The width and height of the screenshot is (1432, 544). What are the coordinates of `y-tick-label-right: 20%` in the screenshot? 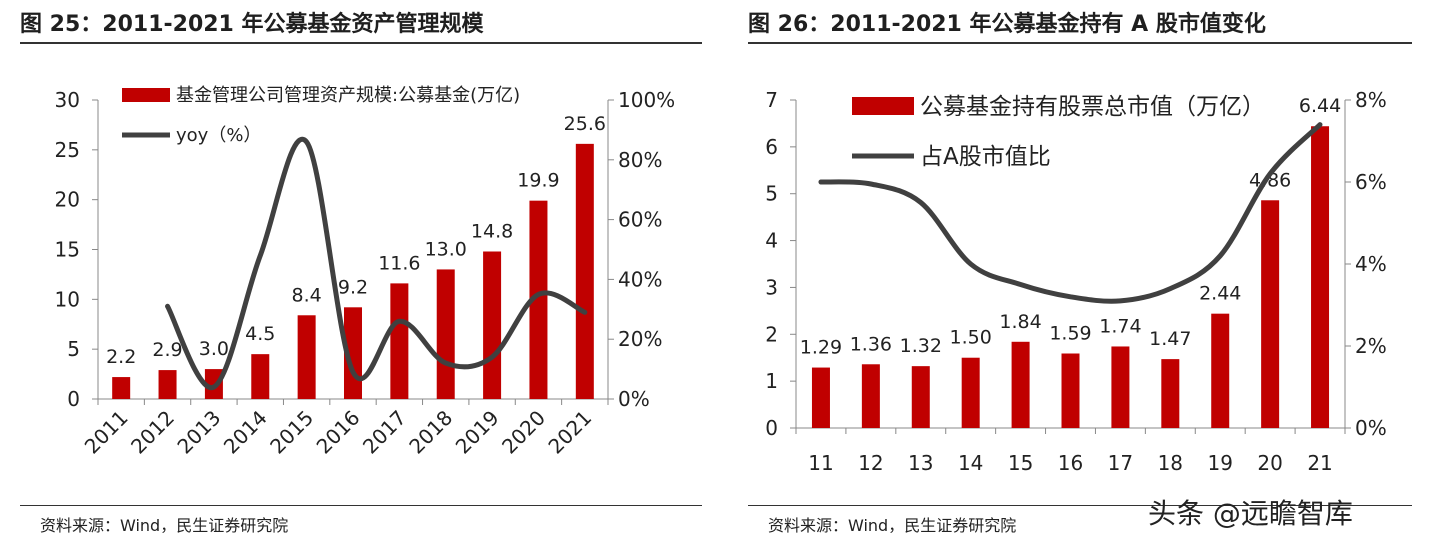 It's located at (640, 339).